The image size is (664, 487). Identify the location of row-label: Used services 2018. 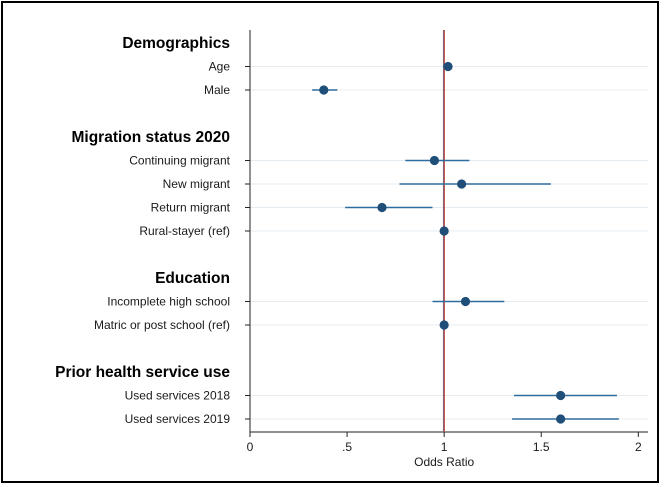
(178, 396).